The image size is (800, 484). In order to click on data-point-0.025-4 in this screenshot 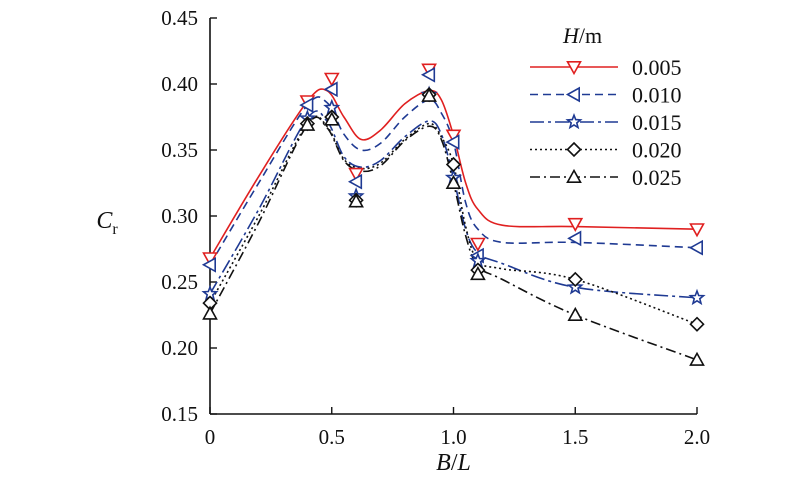, I will do `click(429, 94)`.